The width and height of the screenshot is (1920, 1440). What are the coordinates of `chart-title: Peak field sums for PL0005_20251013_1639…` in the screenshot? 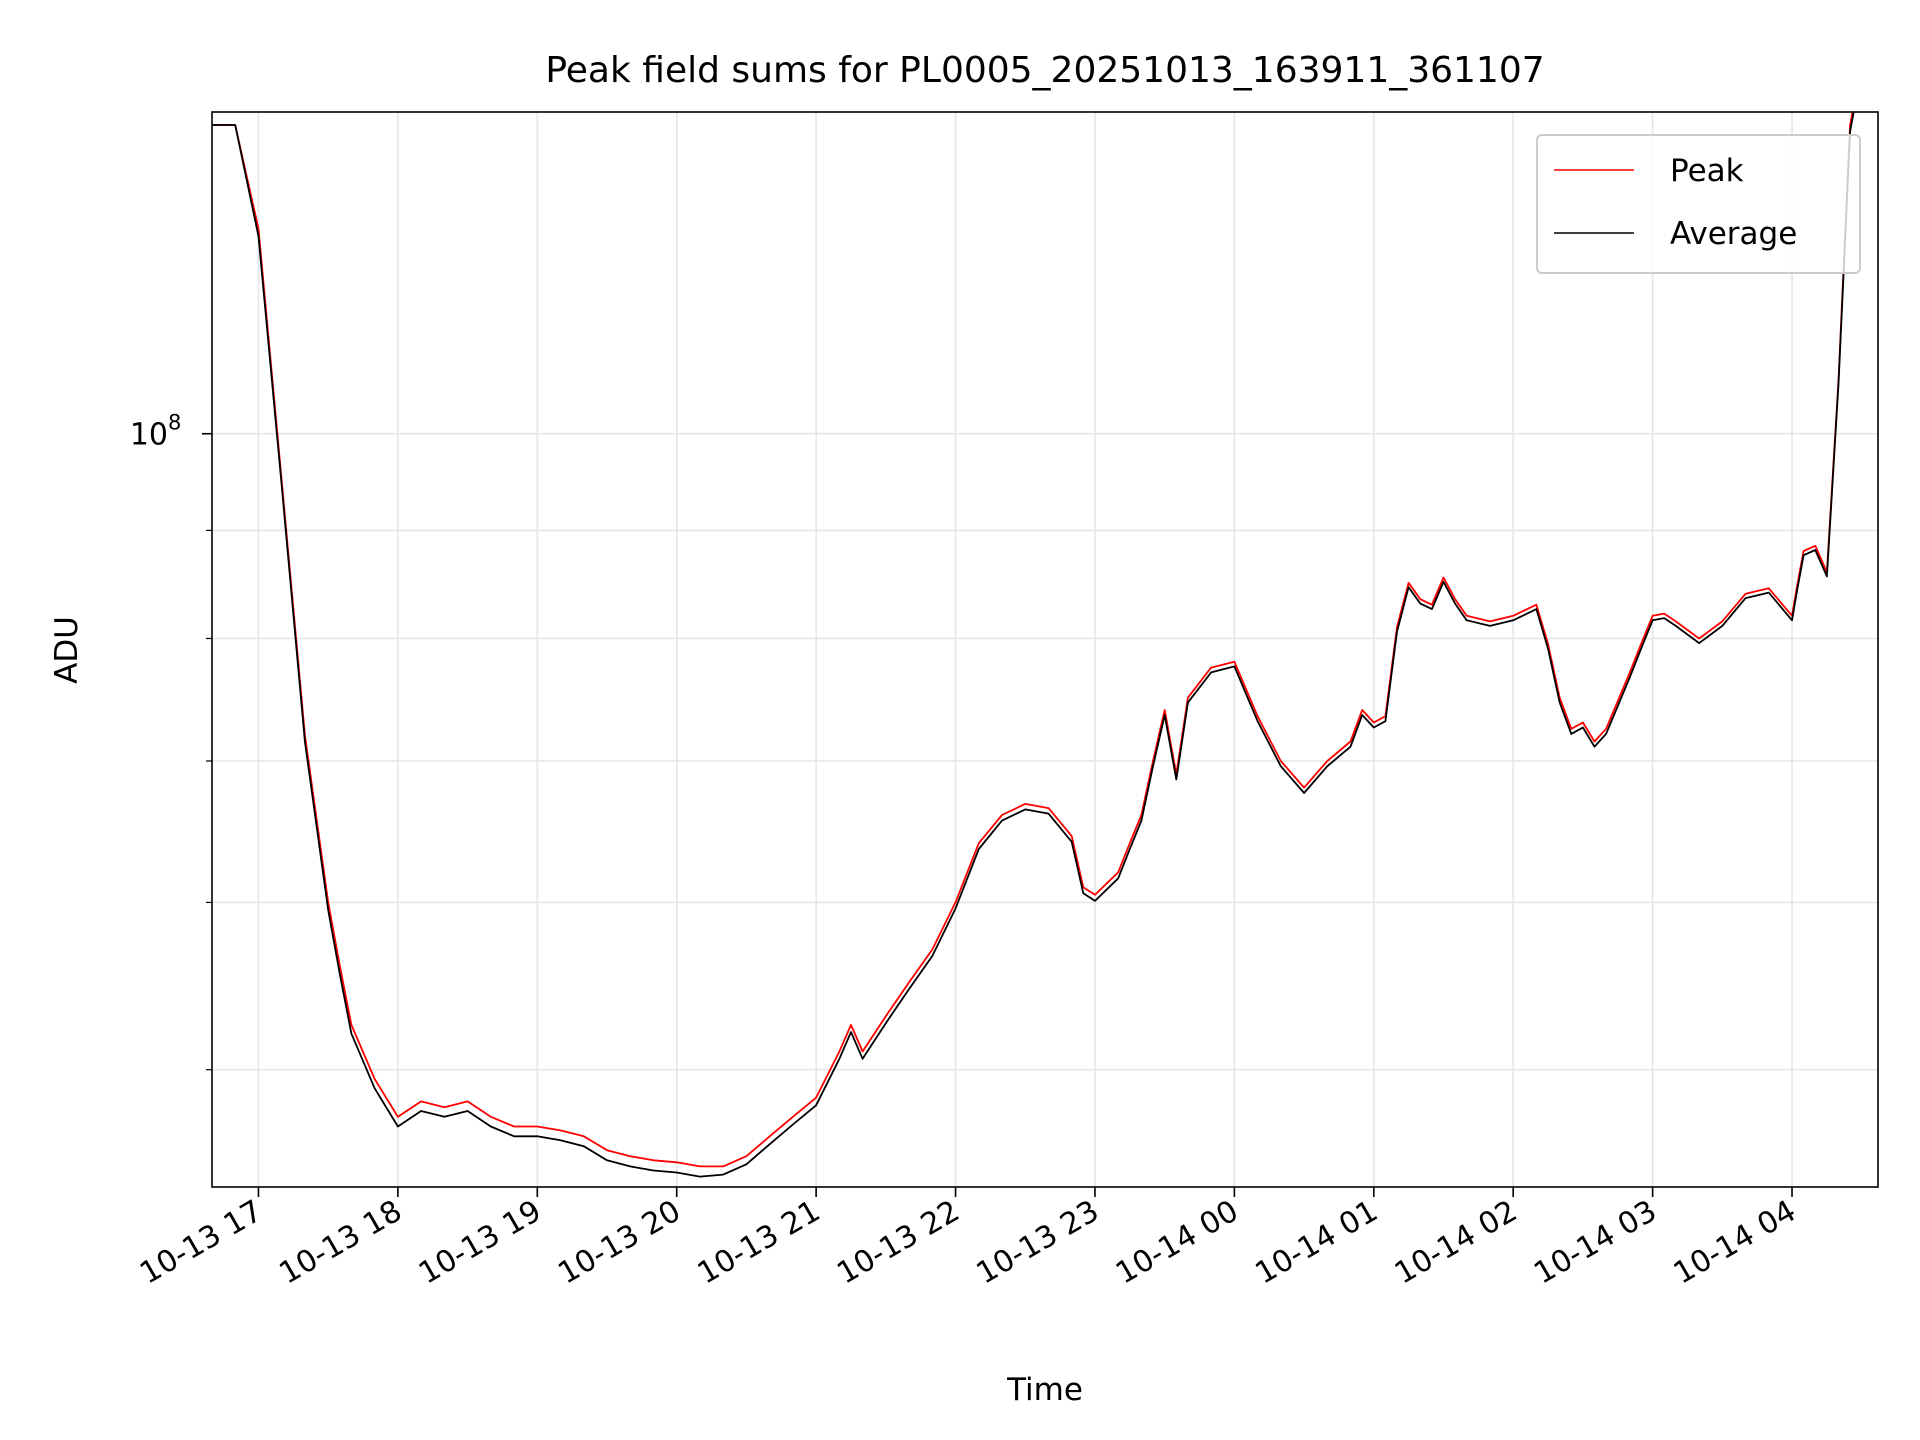 It's located at (1044, 70).